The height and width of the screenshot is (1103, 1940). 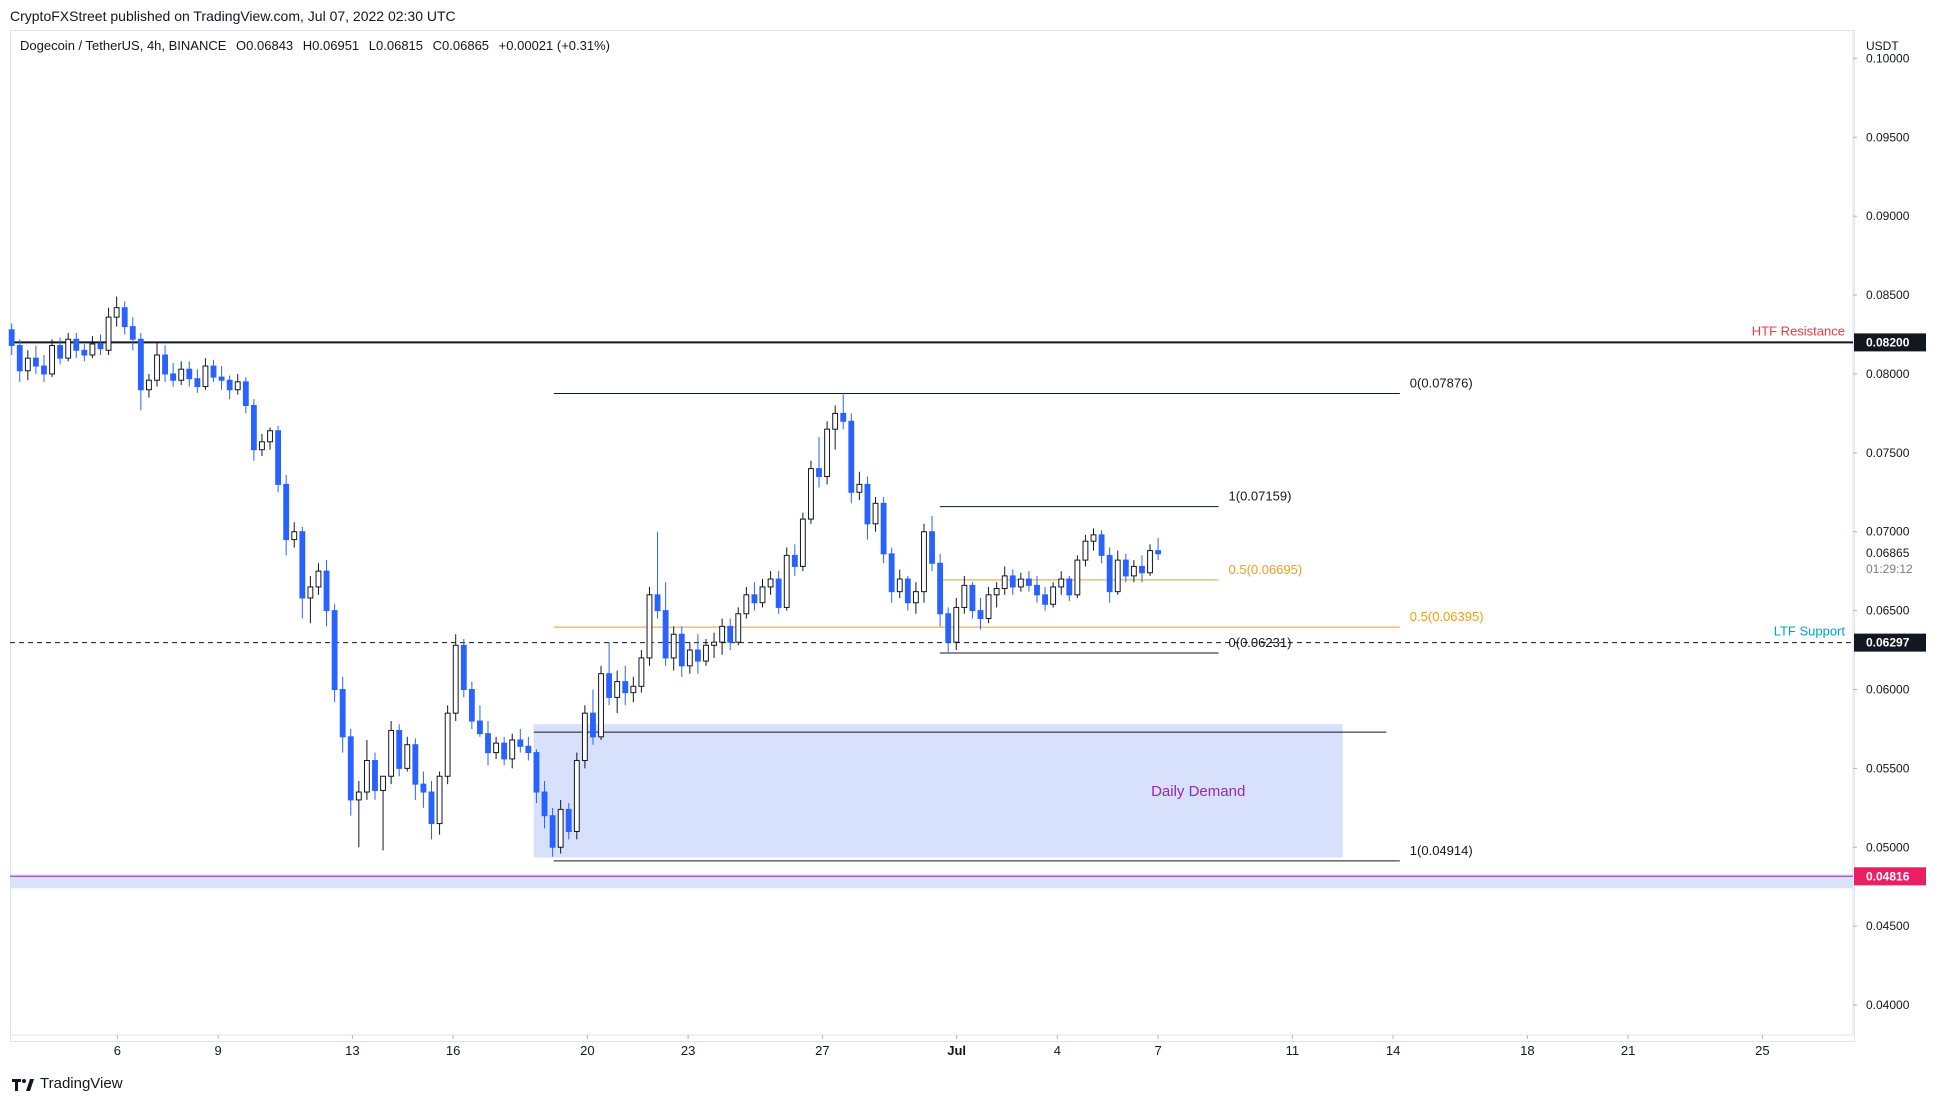 I want to click on y-tick-label: 0.06000, so click(x=1888, y=689).